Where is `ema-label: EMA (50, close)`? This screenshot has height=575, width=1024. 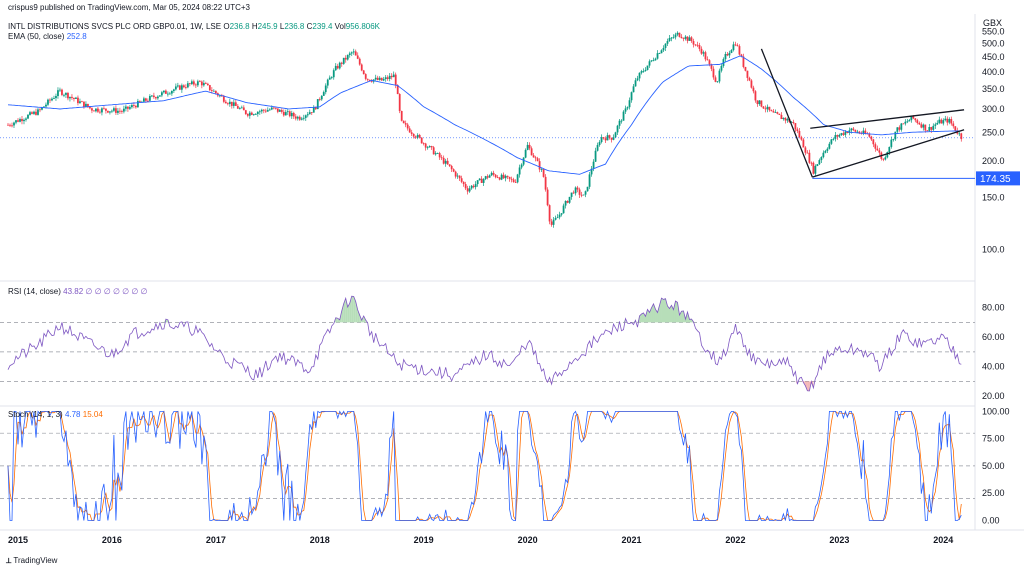
ema-label: EMA (50, close) is located at coordinates (36, 36).